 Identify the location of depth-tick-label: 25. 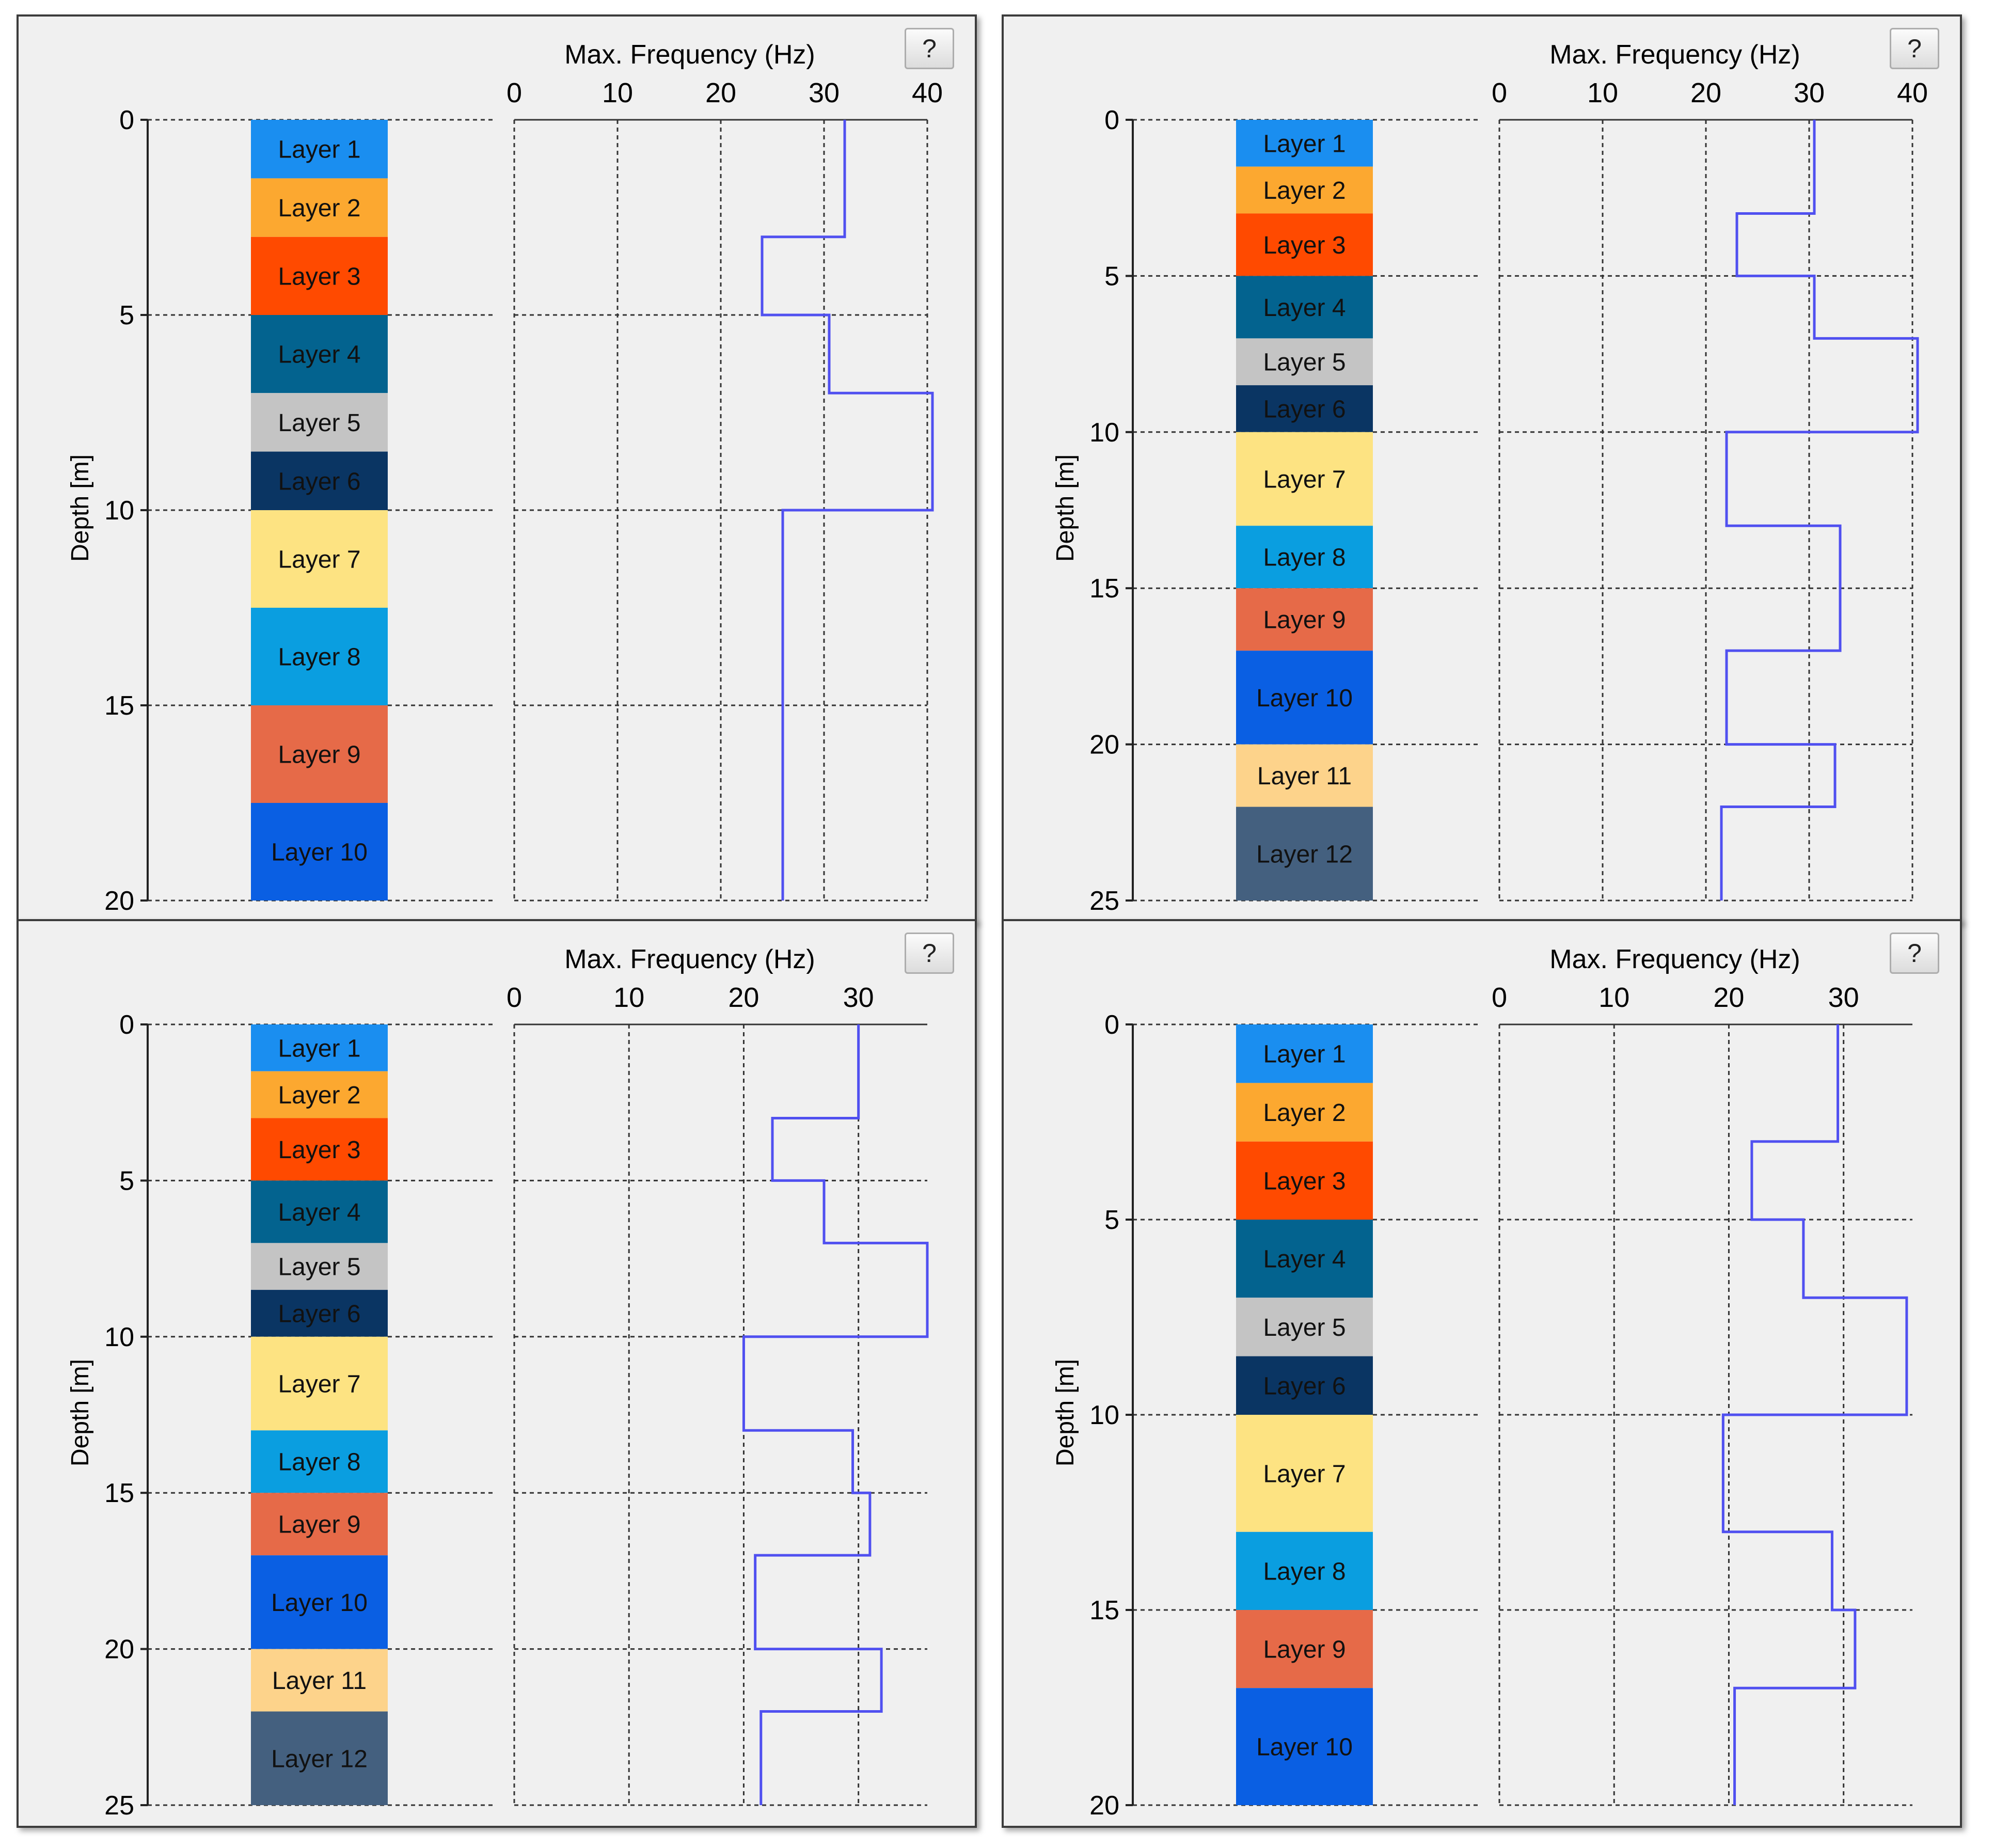
(1104, 901).